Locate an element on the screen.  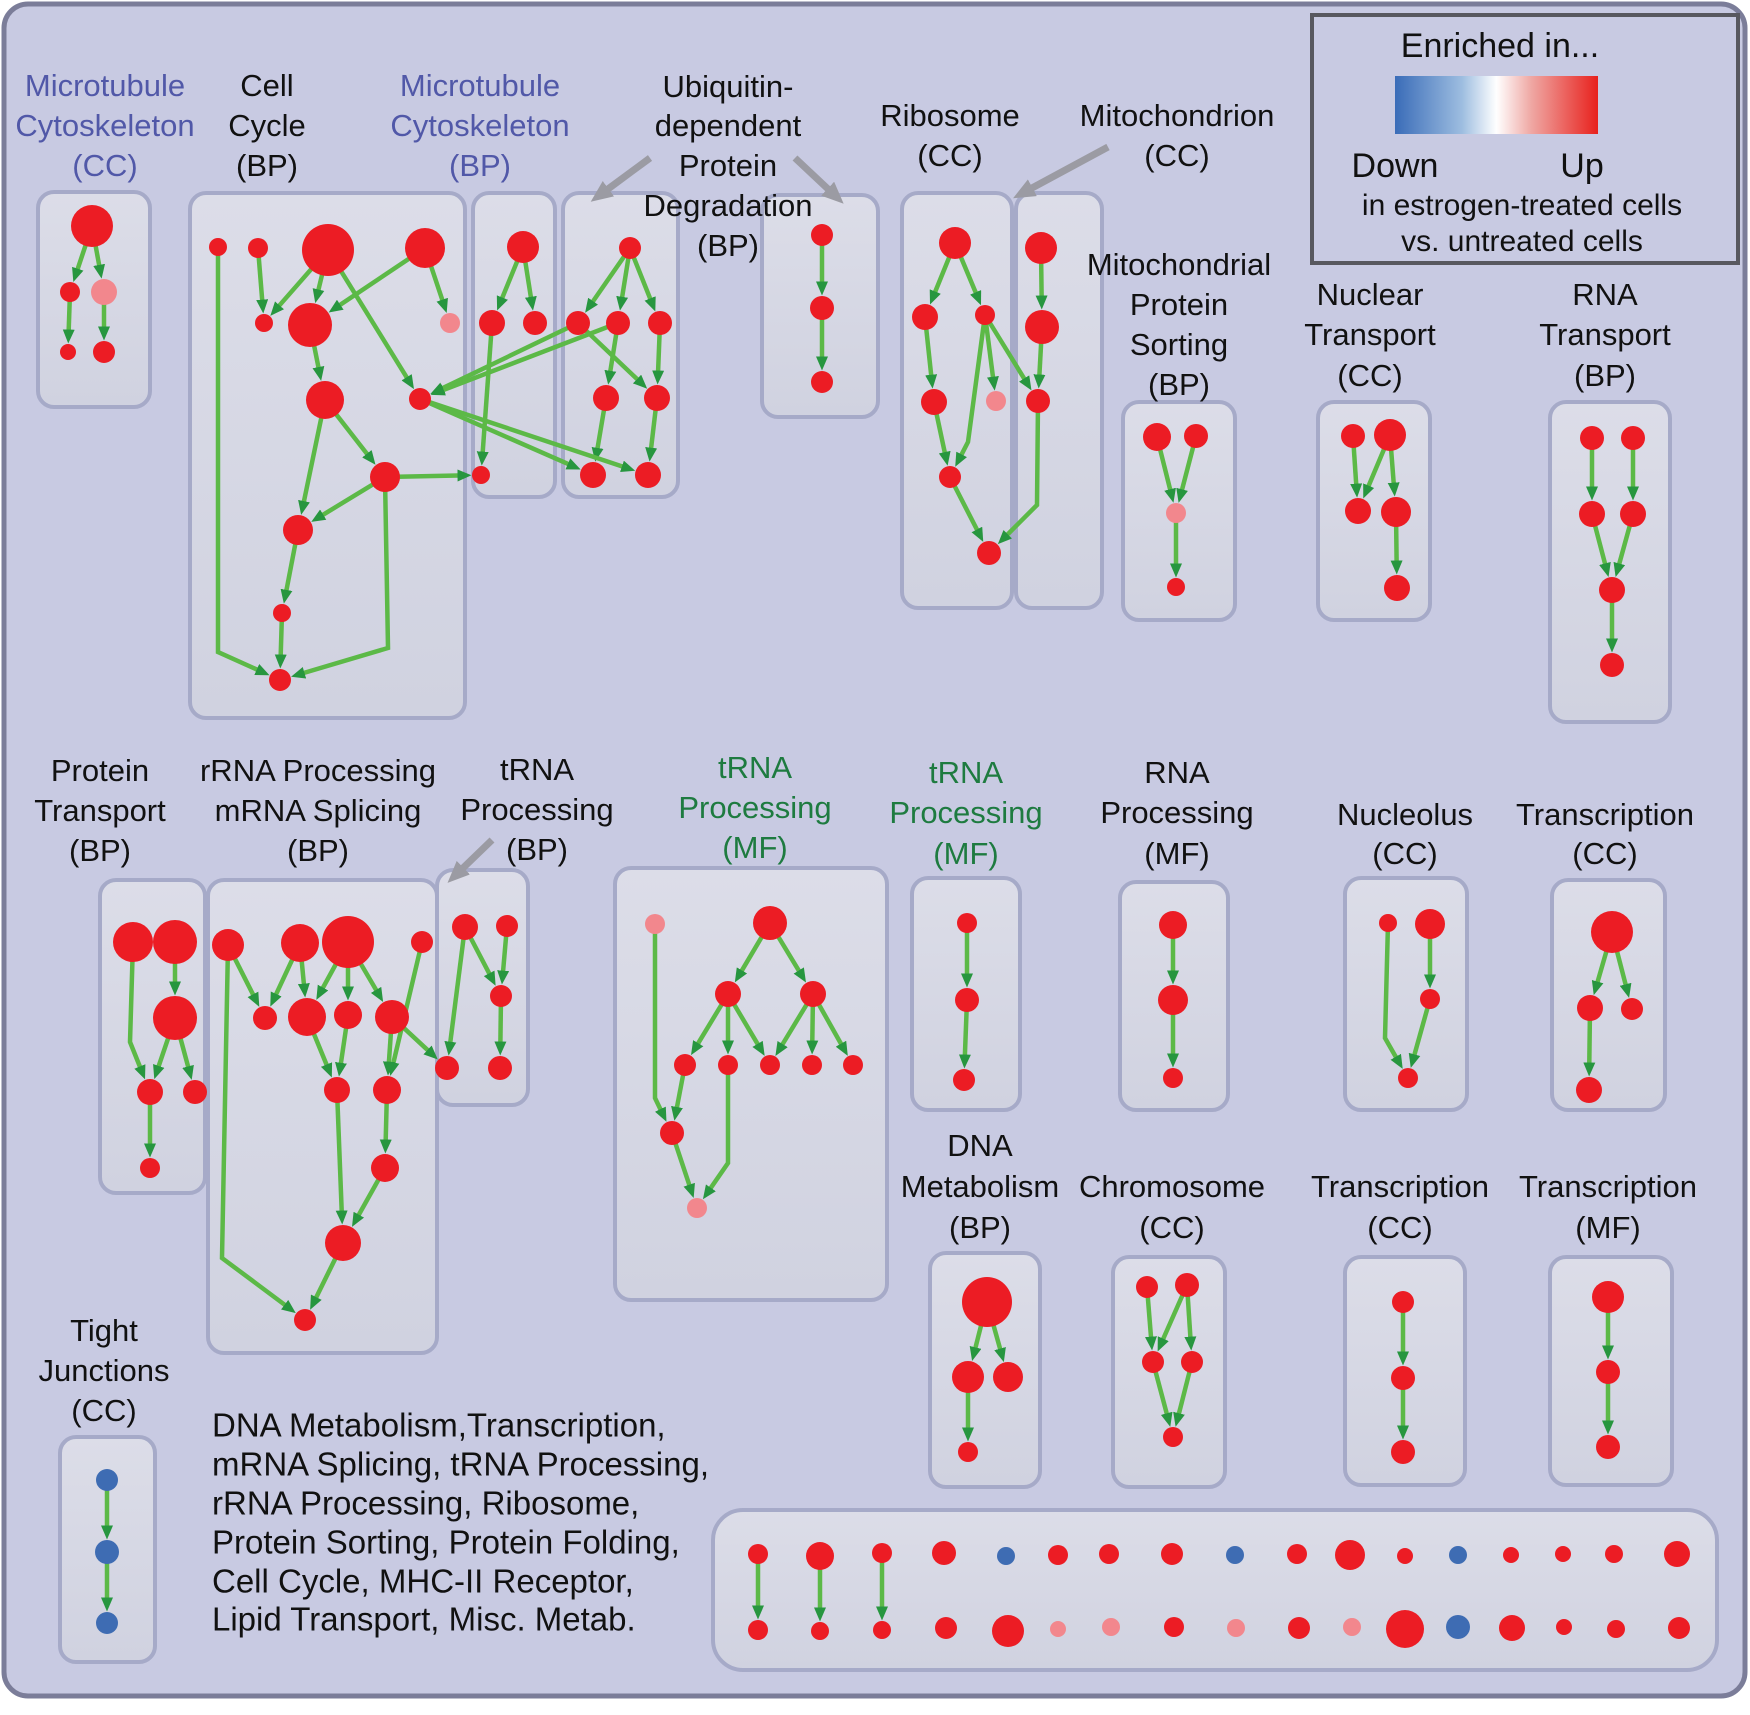
group-label-chromosome-cc: (CC) is located at coordinates (1171, 1227).